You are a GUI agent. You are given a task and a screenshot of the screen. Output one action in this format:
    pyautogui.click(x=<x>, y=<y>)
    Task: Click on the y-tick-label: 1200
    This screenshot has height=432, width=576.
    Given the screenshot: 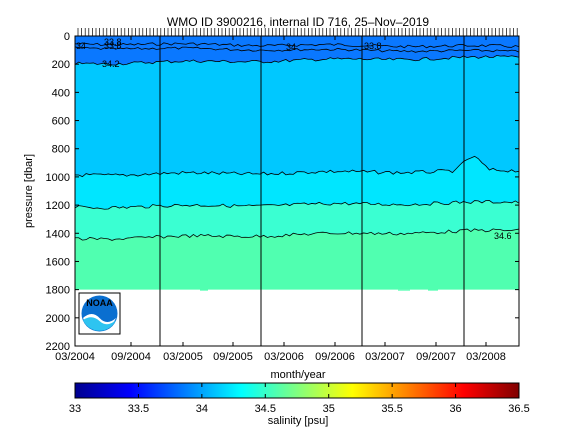 What is the action you would take?
    pyautogui.click(x=58, y=206)
    